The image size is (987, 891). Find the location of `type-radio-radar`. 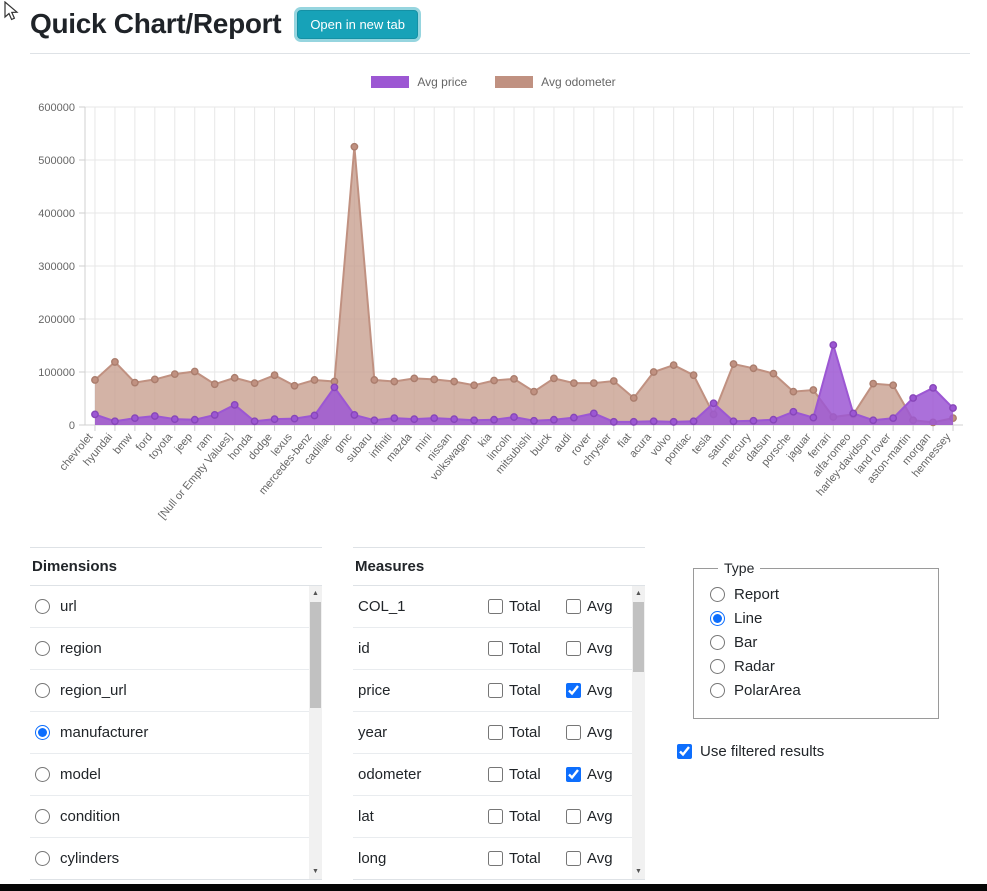

type-radio-radar is located at coordinates (717, 666).